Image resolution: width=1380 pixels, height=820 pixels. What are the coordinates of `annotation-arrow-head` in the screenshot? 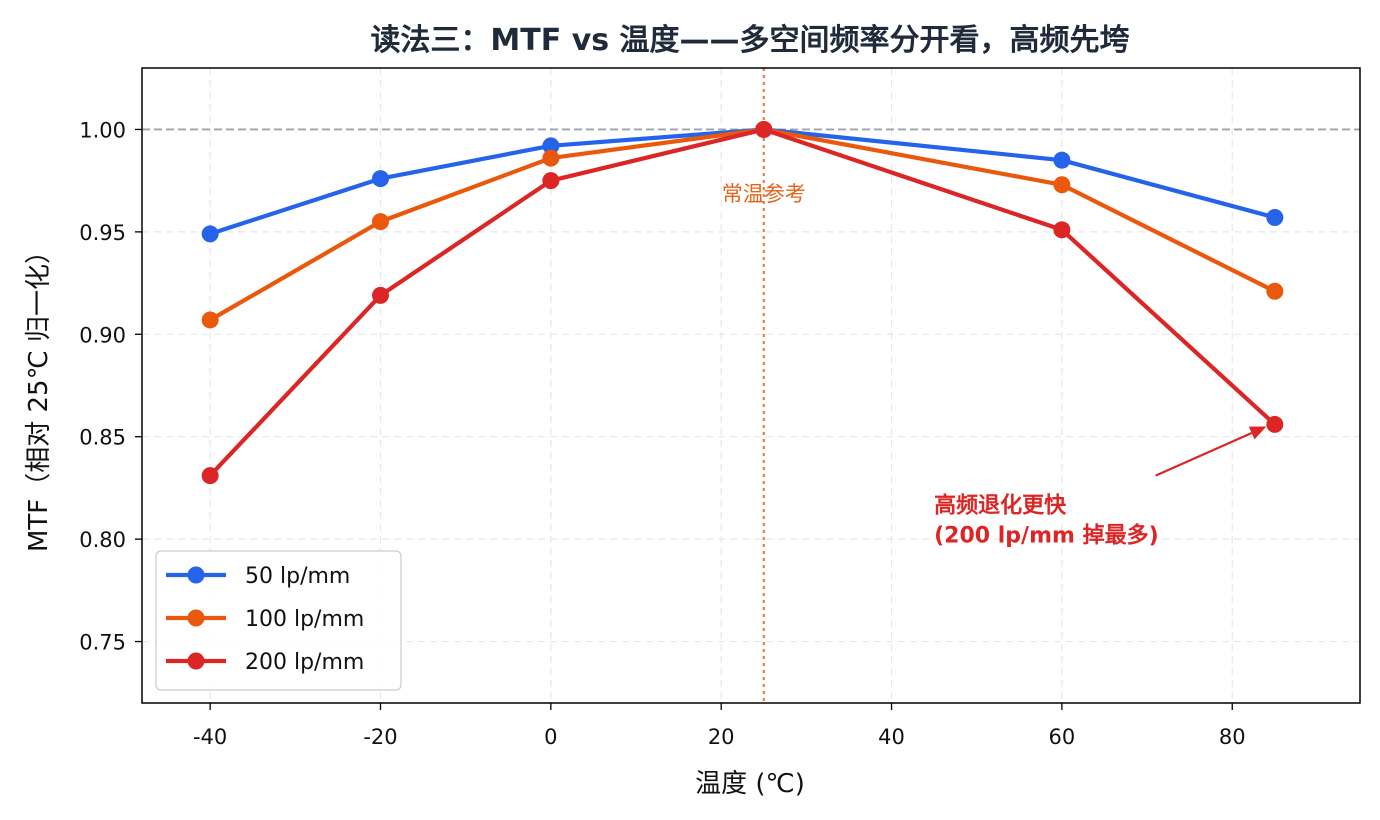 It's located at (1257, 433).